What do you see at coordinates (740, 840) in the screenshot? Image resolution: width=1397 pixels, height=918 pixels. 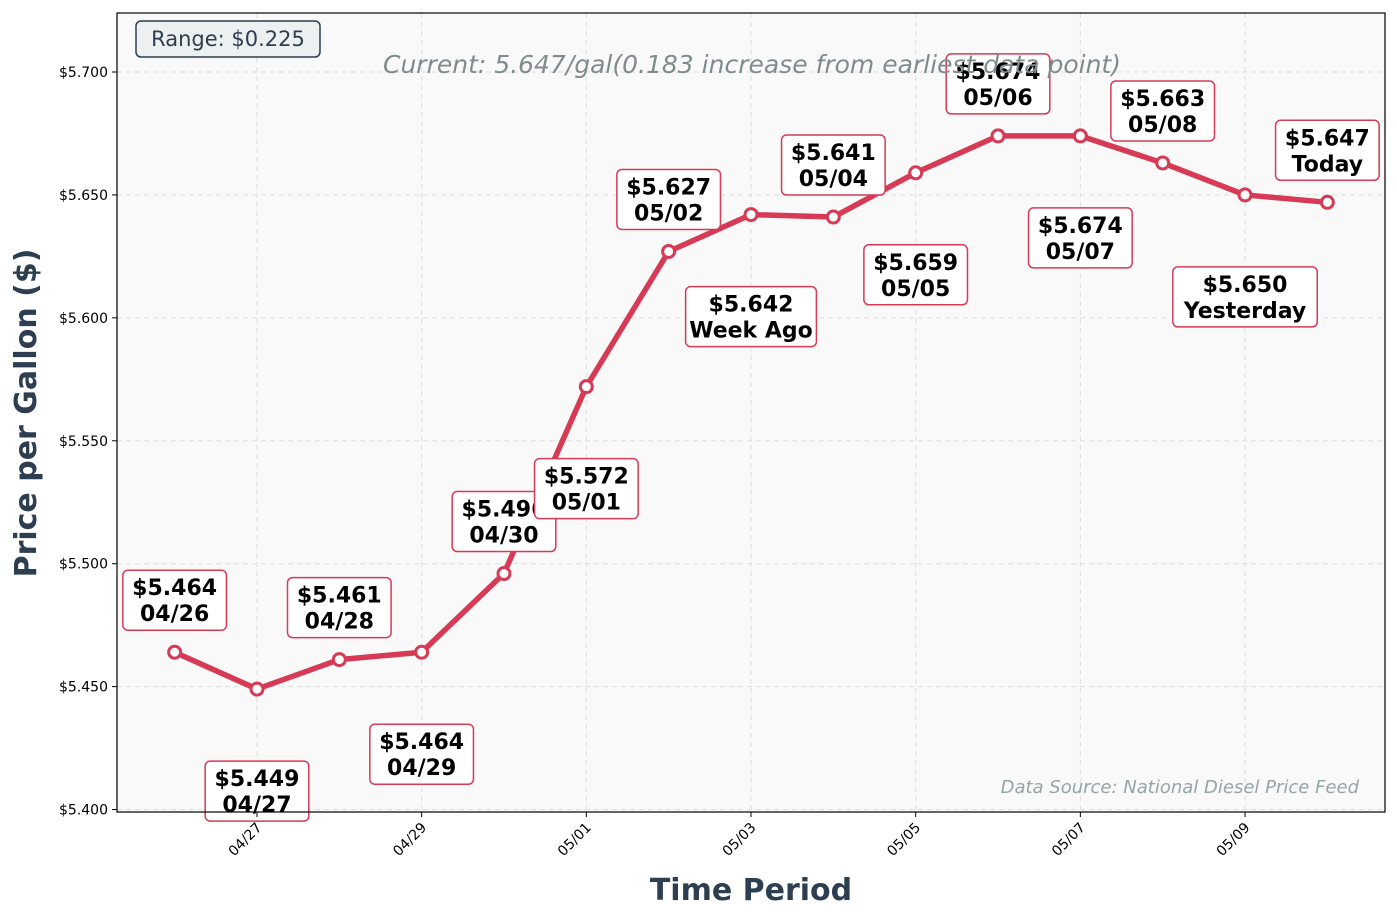 I see `x-tick-label: 05/03` at bounding box center [740, 840].